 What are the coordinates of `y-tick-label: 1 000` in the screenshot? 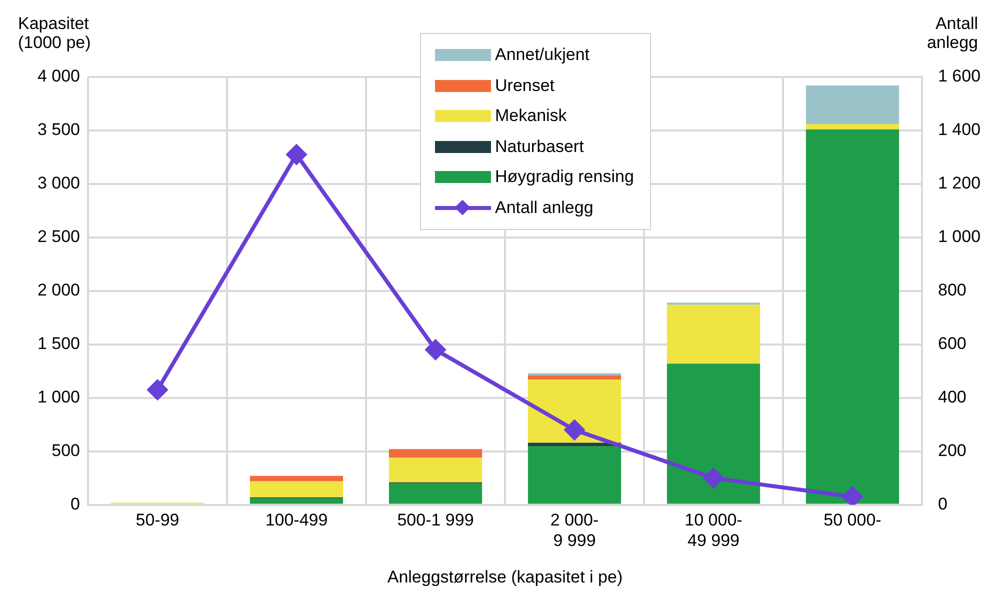 It's located at (58, 397).